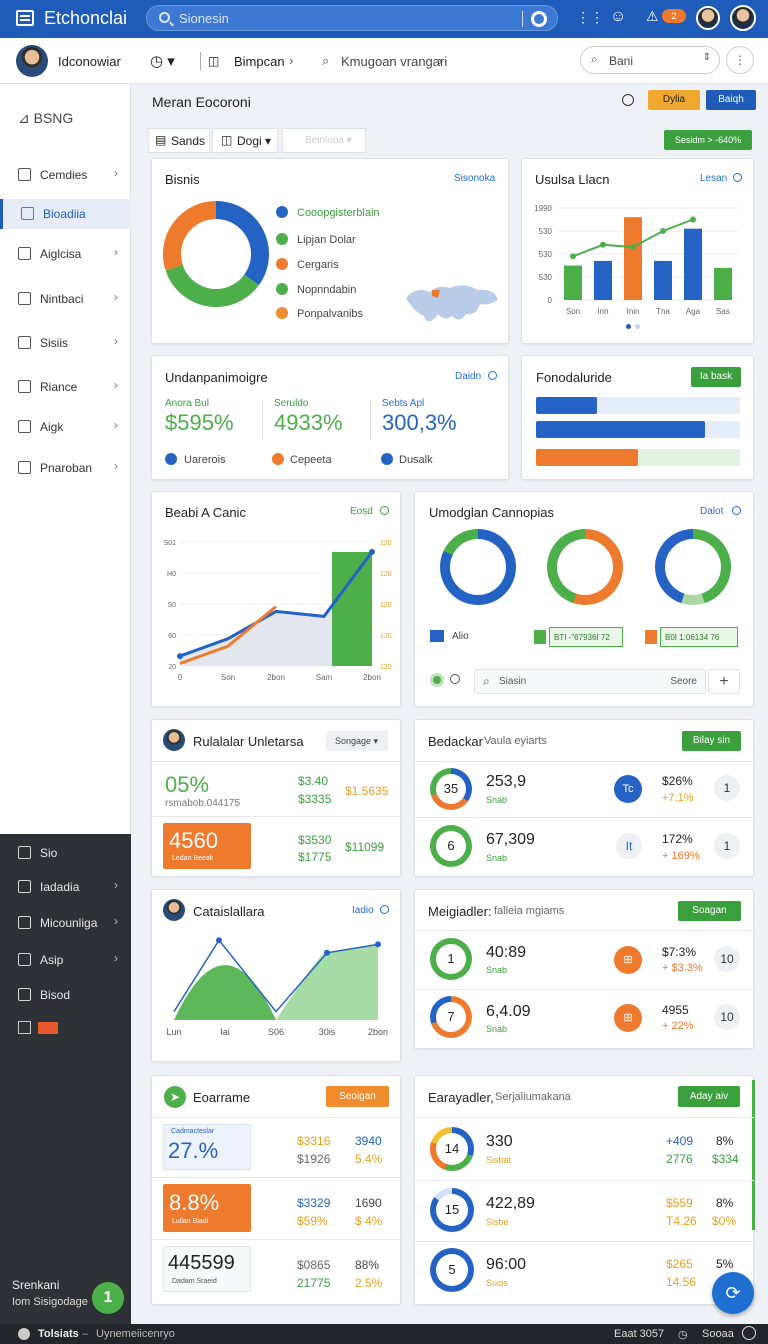 The height and width of the screenshot is (1344, 768). I want to click on row-pct: $334, so click(725, 1159).